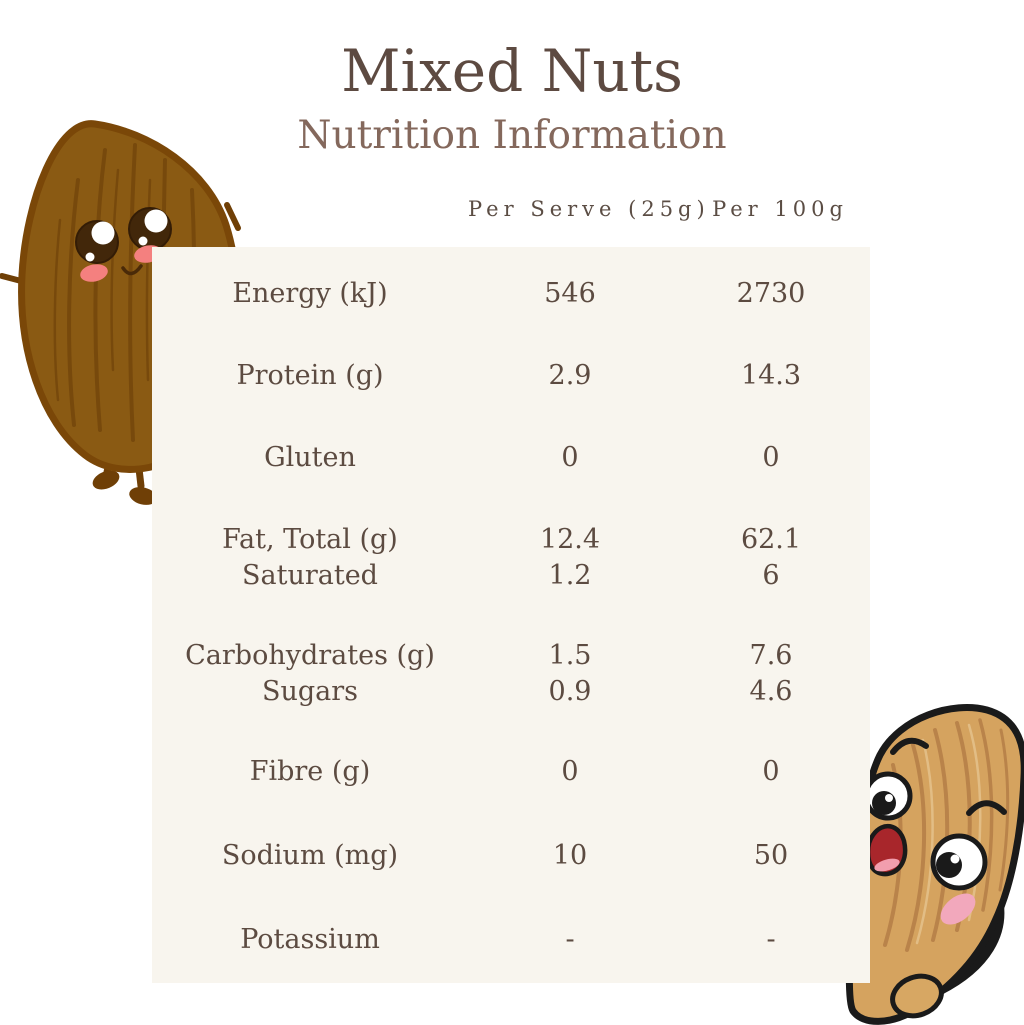 This screenshot has width=1024, height=1025. I want to click on row-per-100g-value: 14.3, so click(771, 375).